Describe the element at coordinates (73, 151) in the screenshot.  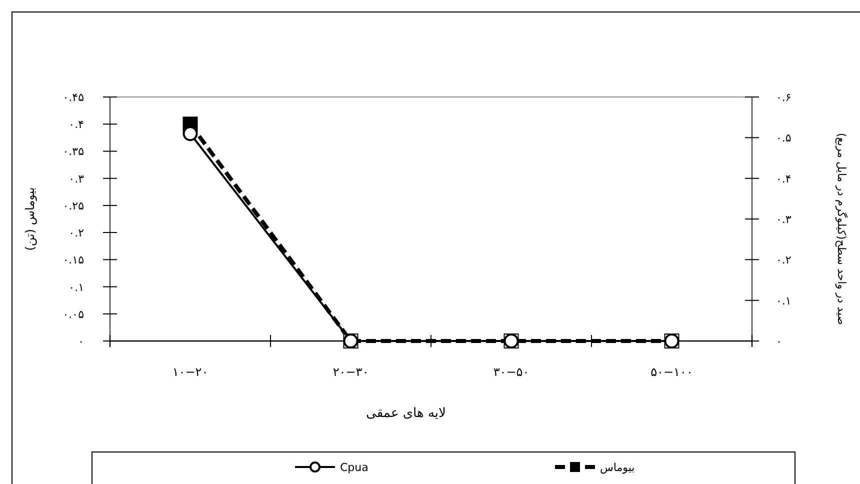
I see `y-tick-label: ۰.۳۵` at that location.